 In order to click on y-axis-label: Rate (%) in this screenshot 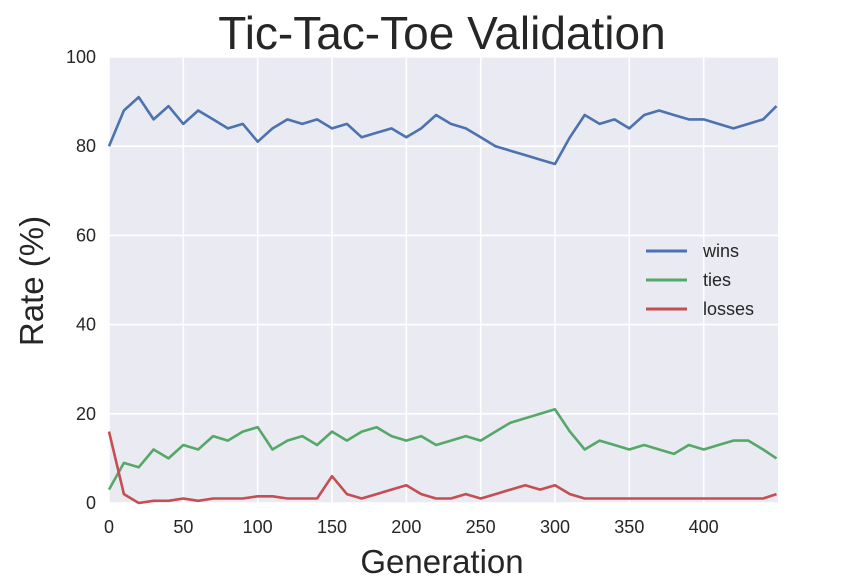, I will do `click(31, 281)`.